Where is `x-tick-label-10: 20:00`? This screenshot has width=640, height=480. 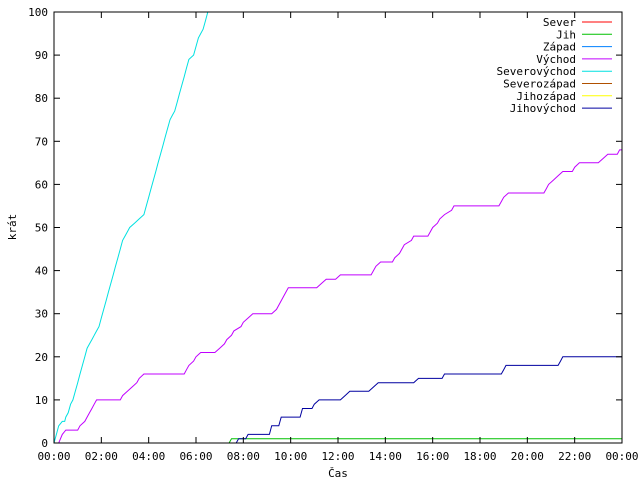 x-tick-label-10: 20:00 is located at coordinates (527, 456).